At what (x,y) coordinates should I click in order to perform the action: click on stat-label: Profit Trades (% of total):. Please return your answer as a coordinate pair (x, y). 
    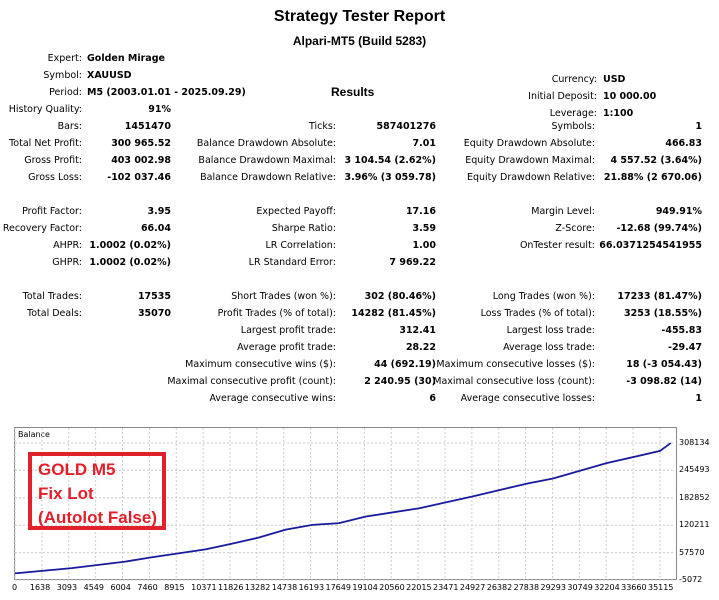
    Looking at the image, I should click on (276, 313).